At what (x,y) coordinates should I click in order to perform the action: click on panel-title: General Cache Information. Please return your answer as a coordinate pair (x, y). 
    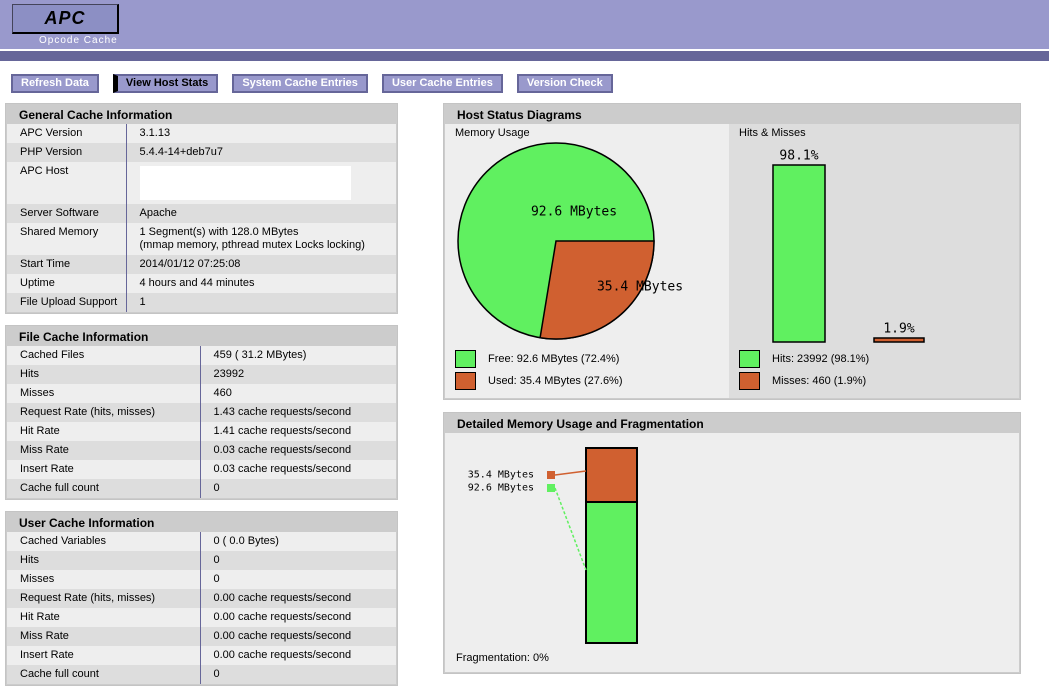
    Looking at the image, I should click on (201, 114).